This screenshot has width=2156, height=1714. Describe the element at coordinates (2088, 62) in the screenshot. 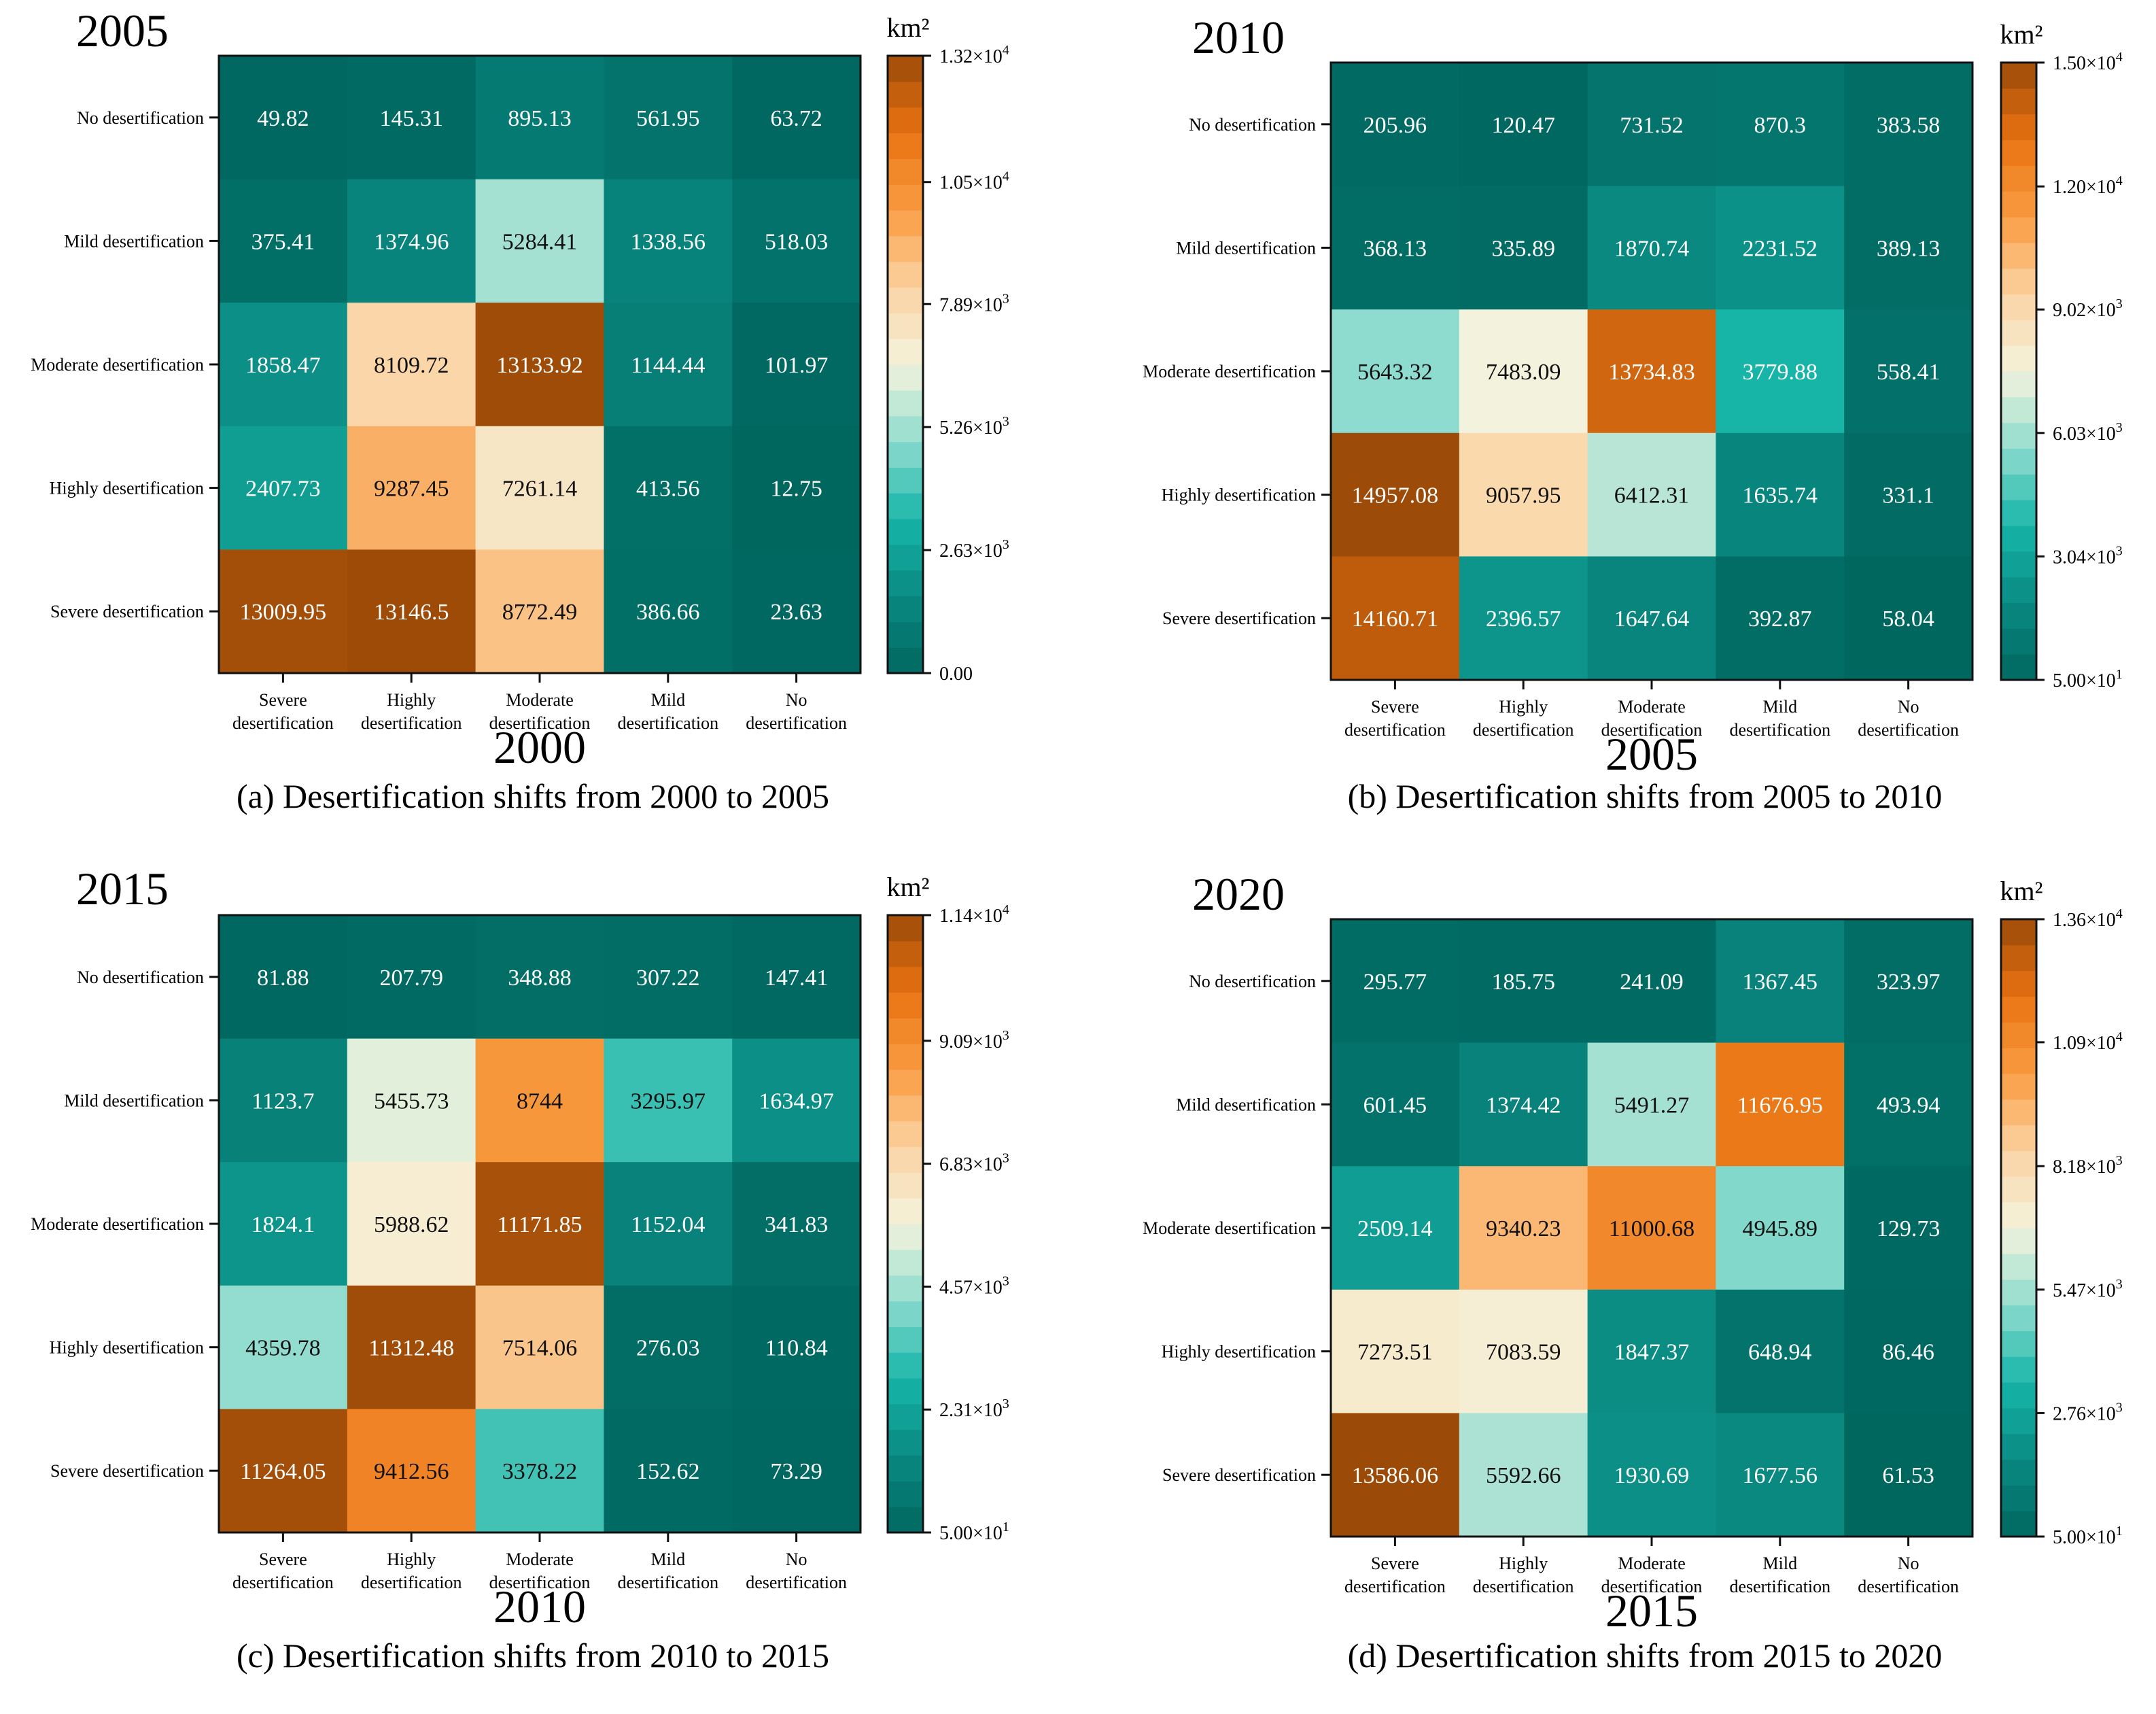

I see `colorbar-tick-label: 1.50×10⁴` at that location.